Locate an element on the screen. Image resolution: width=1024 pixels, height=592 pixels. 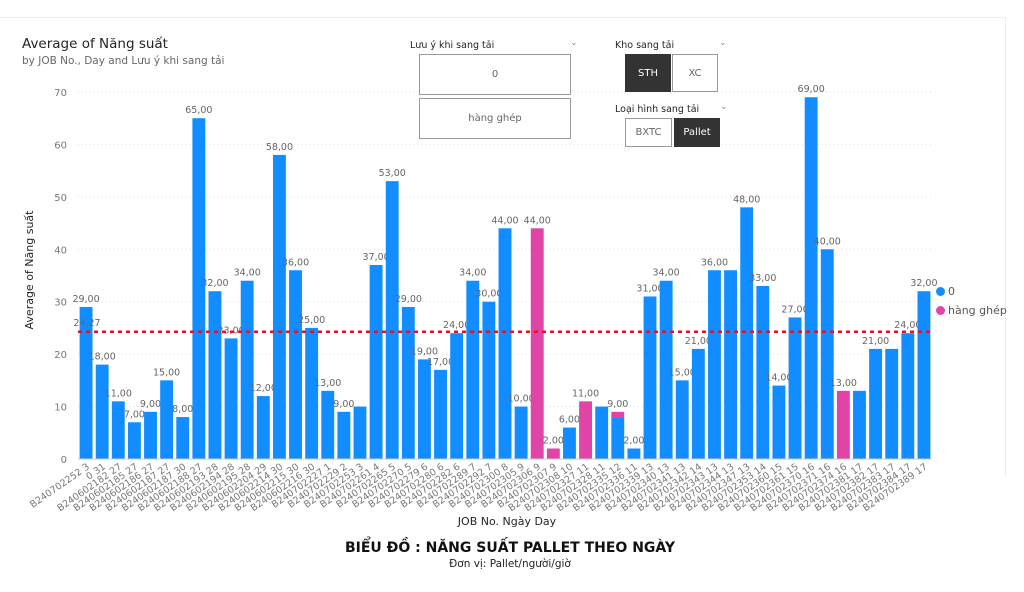
slicer-option-sth: STH is located at coordinates (648, 73).